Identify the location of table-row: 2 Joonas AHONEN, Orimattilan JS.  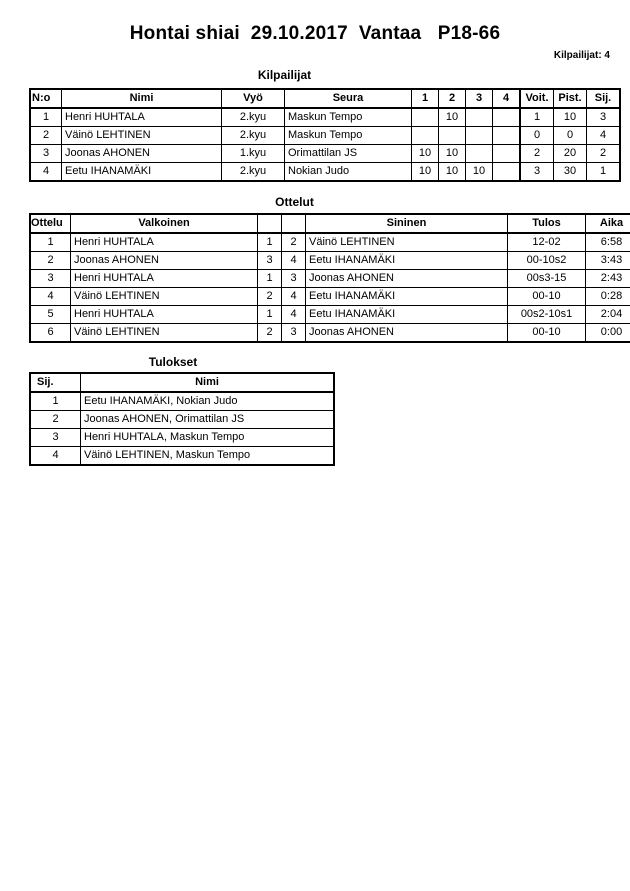
(182, 419).